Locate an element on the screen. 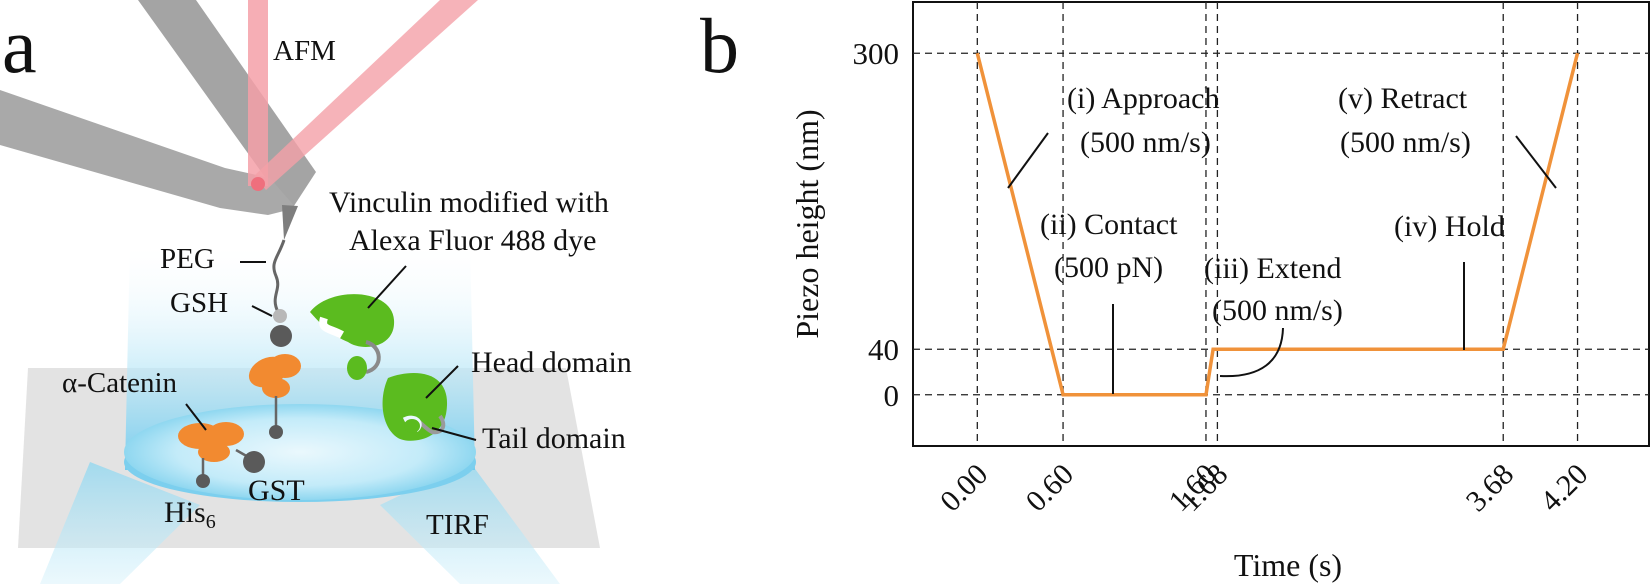  panel-letter-b: b is located at coordinates (719, 45).